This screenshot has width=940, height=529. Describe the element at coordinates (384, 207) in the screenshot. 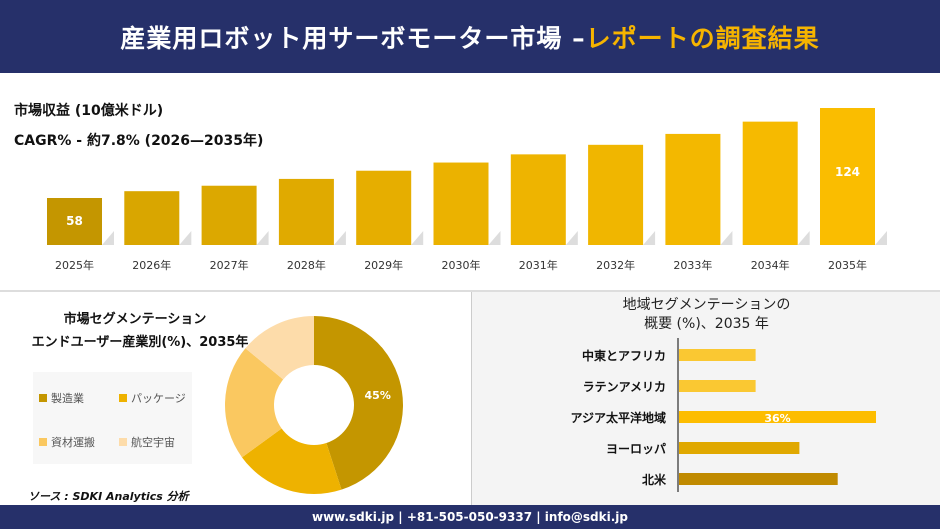

I see `bar-2029年` at that location.